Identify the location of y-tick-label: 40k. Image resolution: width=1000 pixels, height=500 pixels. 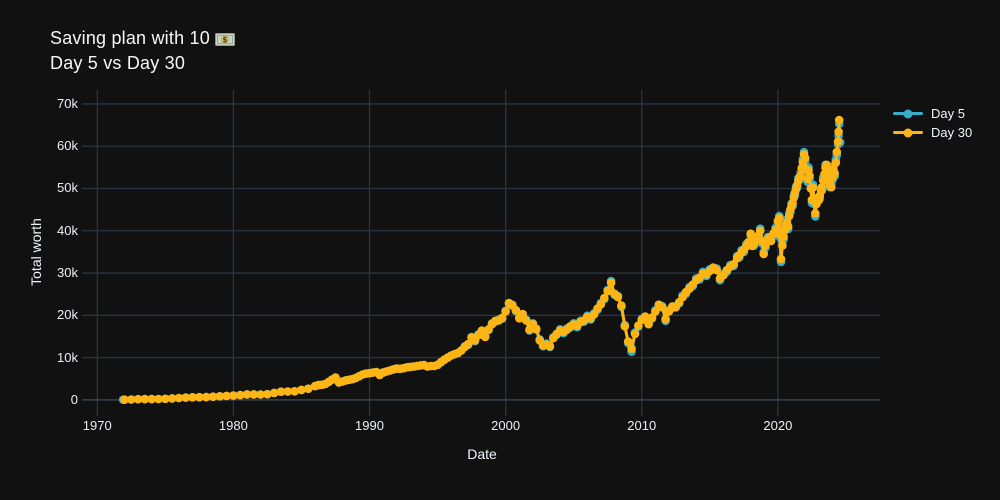
(67, 230).